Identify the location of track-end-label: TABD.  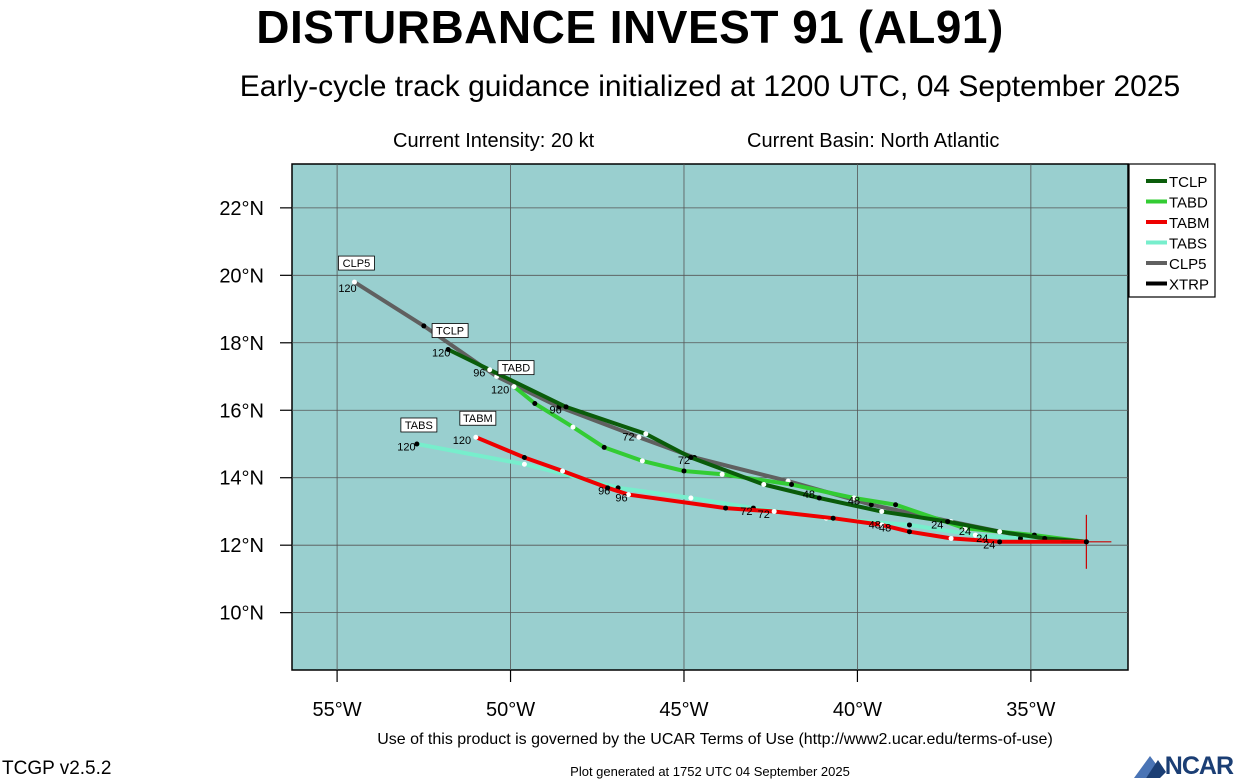
(516, 369).